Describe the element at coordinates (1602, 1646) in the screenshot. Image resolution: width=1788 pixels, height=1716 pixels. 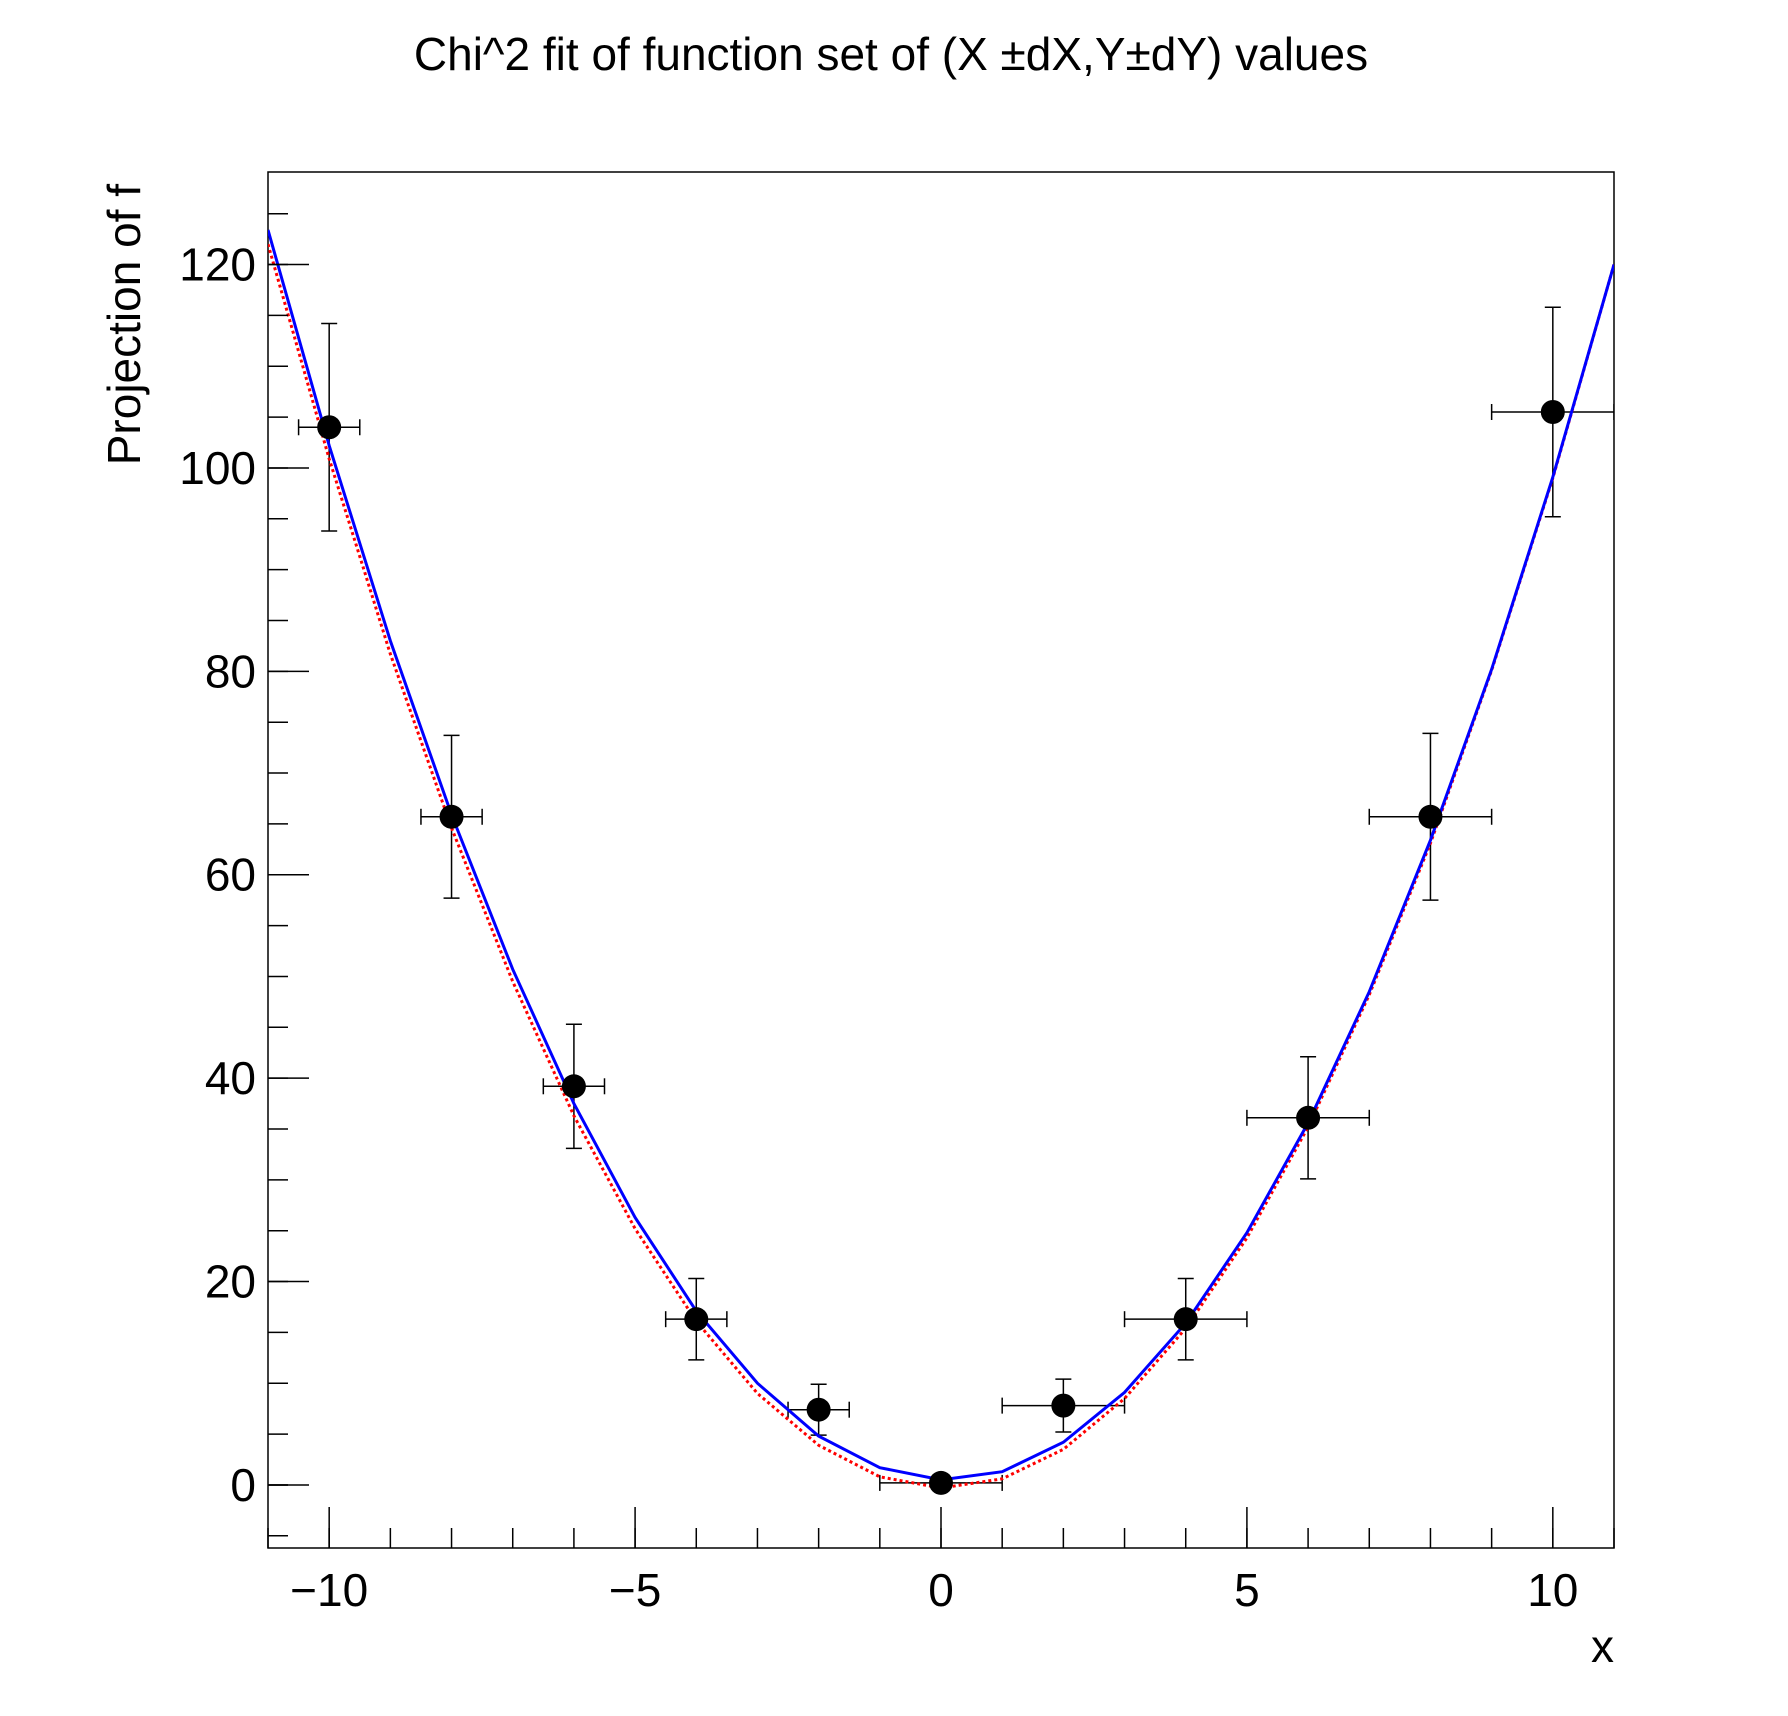
I see `x-axis-label: x` at that location.